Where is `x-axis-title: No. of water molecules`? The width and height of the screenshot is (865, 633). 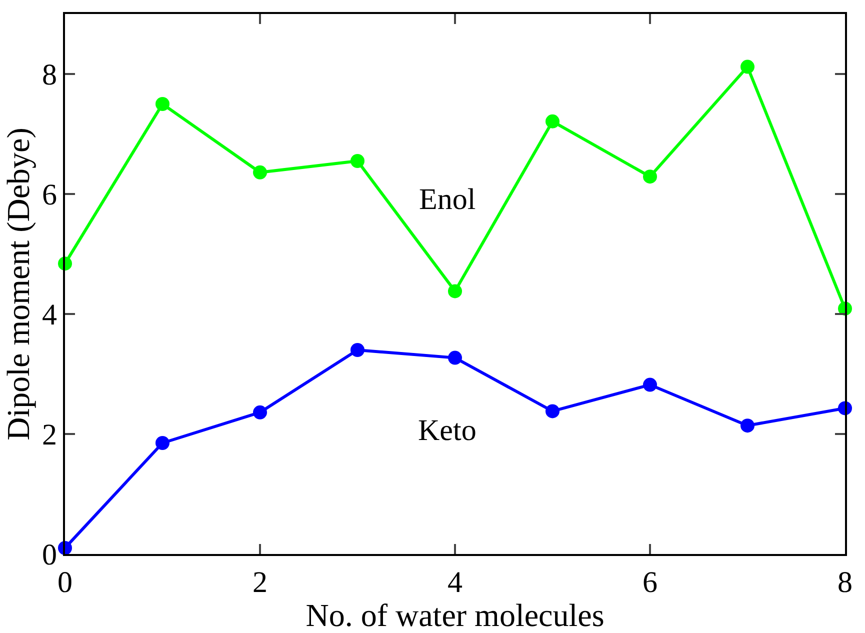
x-axis-title: No. of water molecules is located at coordinates (455, 615).